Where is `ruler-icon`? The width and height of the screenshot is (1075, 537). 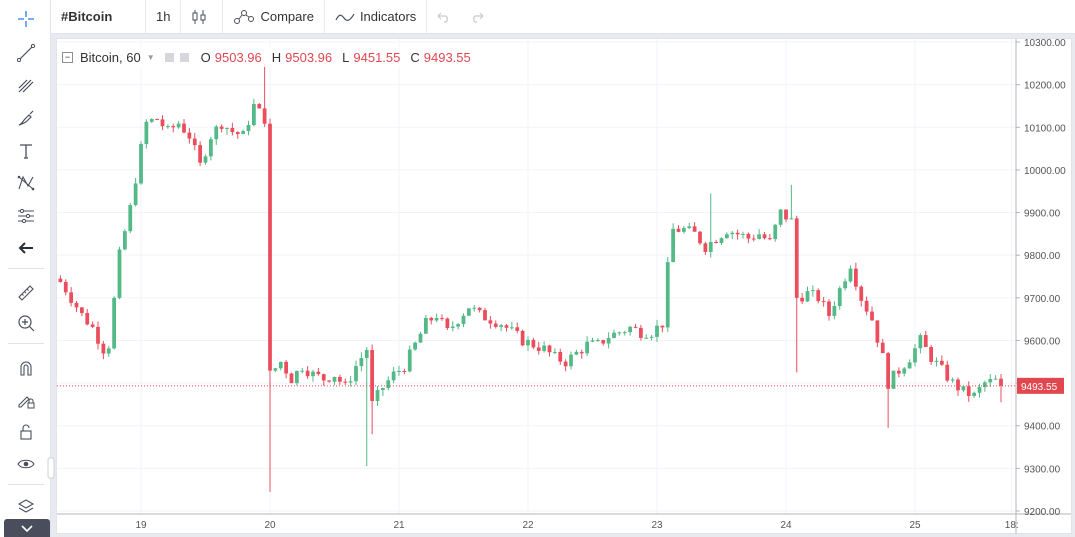
ruler-icon is located at coordinates (26, 293).